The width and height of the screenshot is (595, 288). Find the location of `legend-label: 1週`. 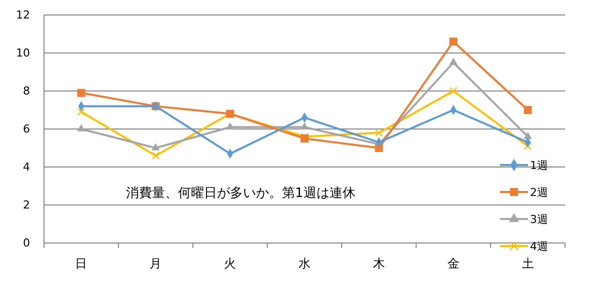

legend-label: 1週 is located at coordinates (539, 165).